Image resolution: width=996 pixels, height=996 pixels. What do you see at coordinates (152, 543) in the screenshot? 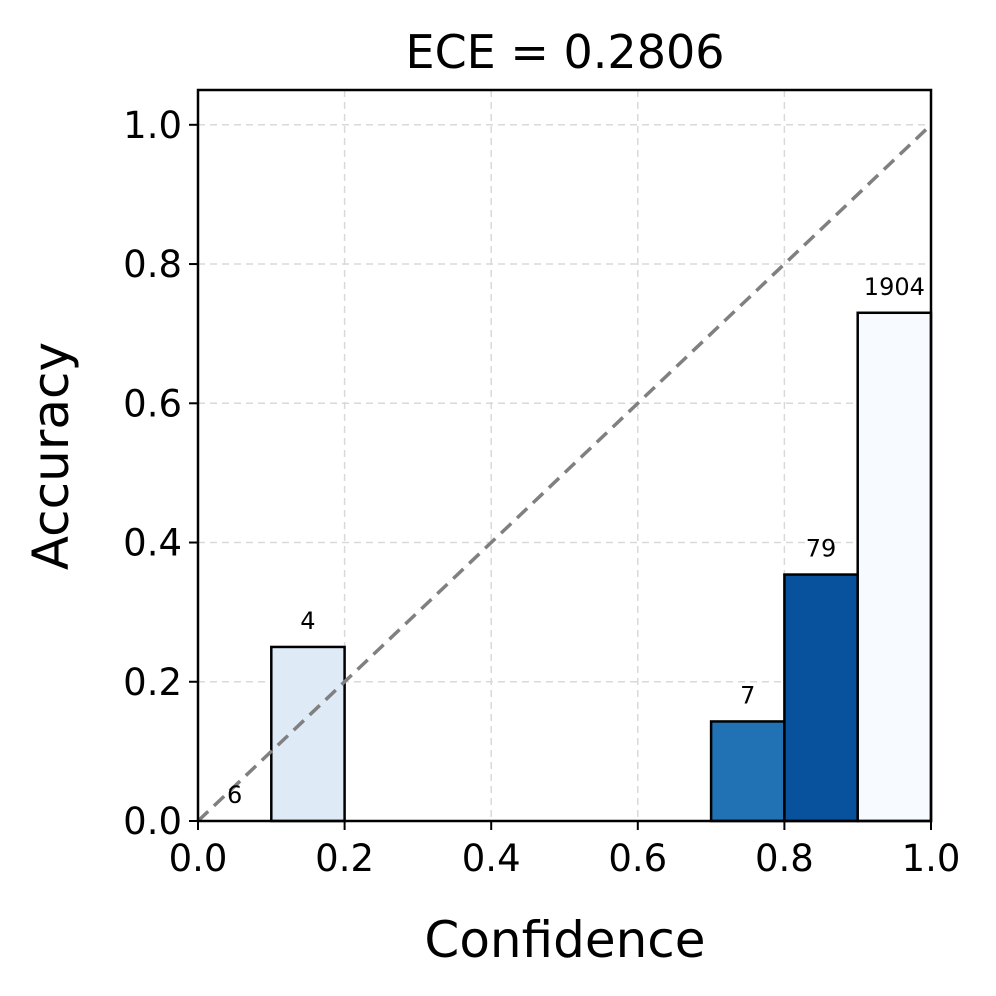
I see `y-tick-label: 0.4` at bounding box center [152, 543].